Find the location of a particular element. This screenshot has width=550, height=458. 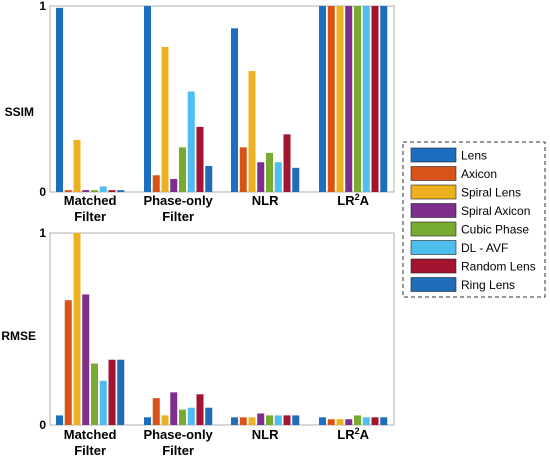

y-axis-label: SSIM is located at coordinates (19, 112).